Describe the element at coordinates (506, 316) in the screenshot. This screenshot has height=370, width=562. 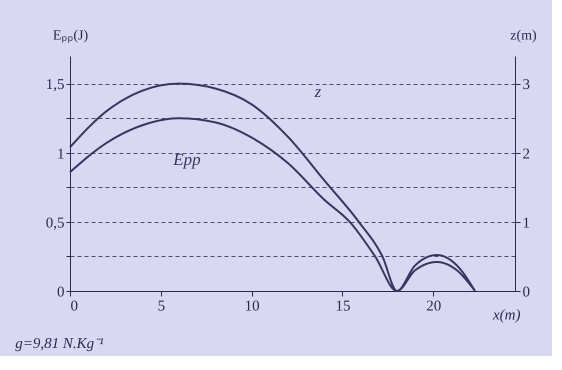
I see `x-axis-title: x(m)` at that location.